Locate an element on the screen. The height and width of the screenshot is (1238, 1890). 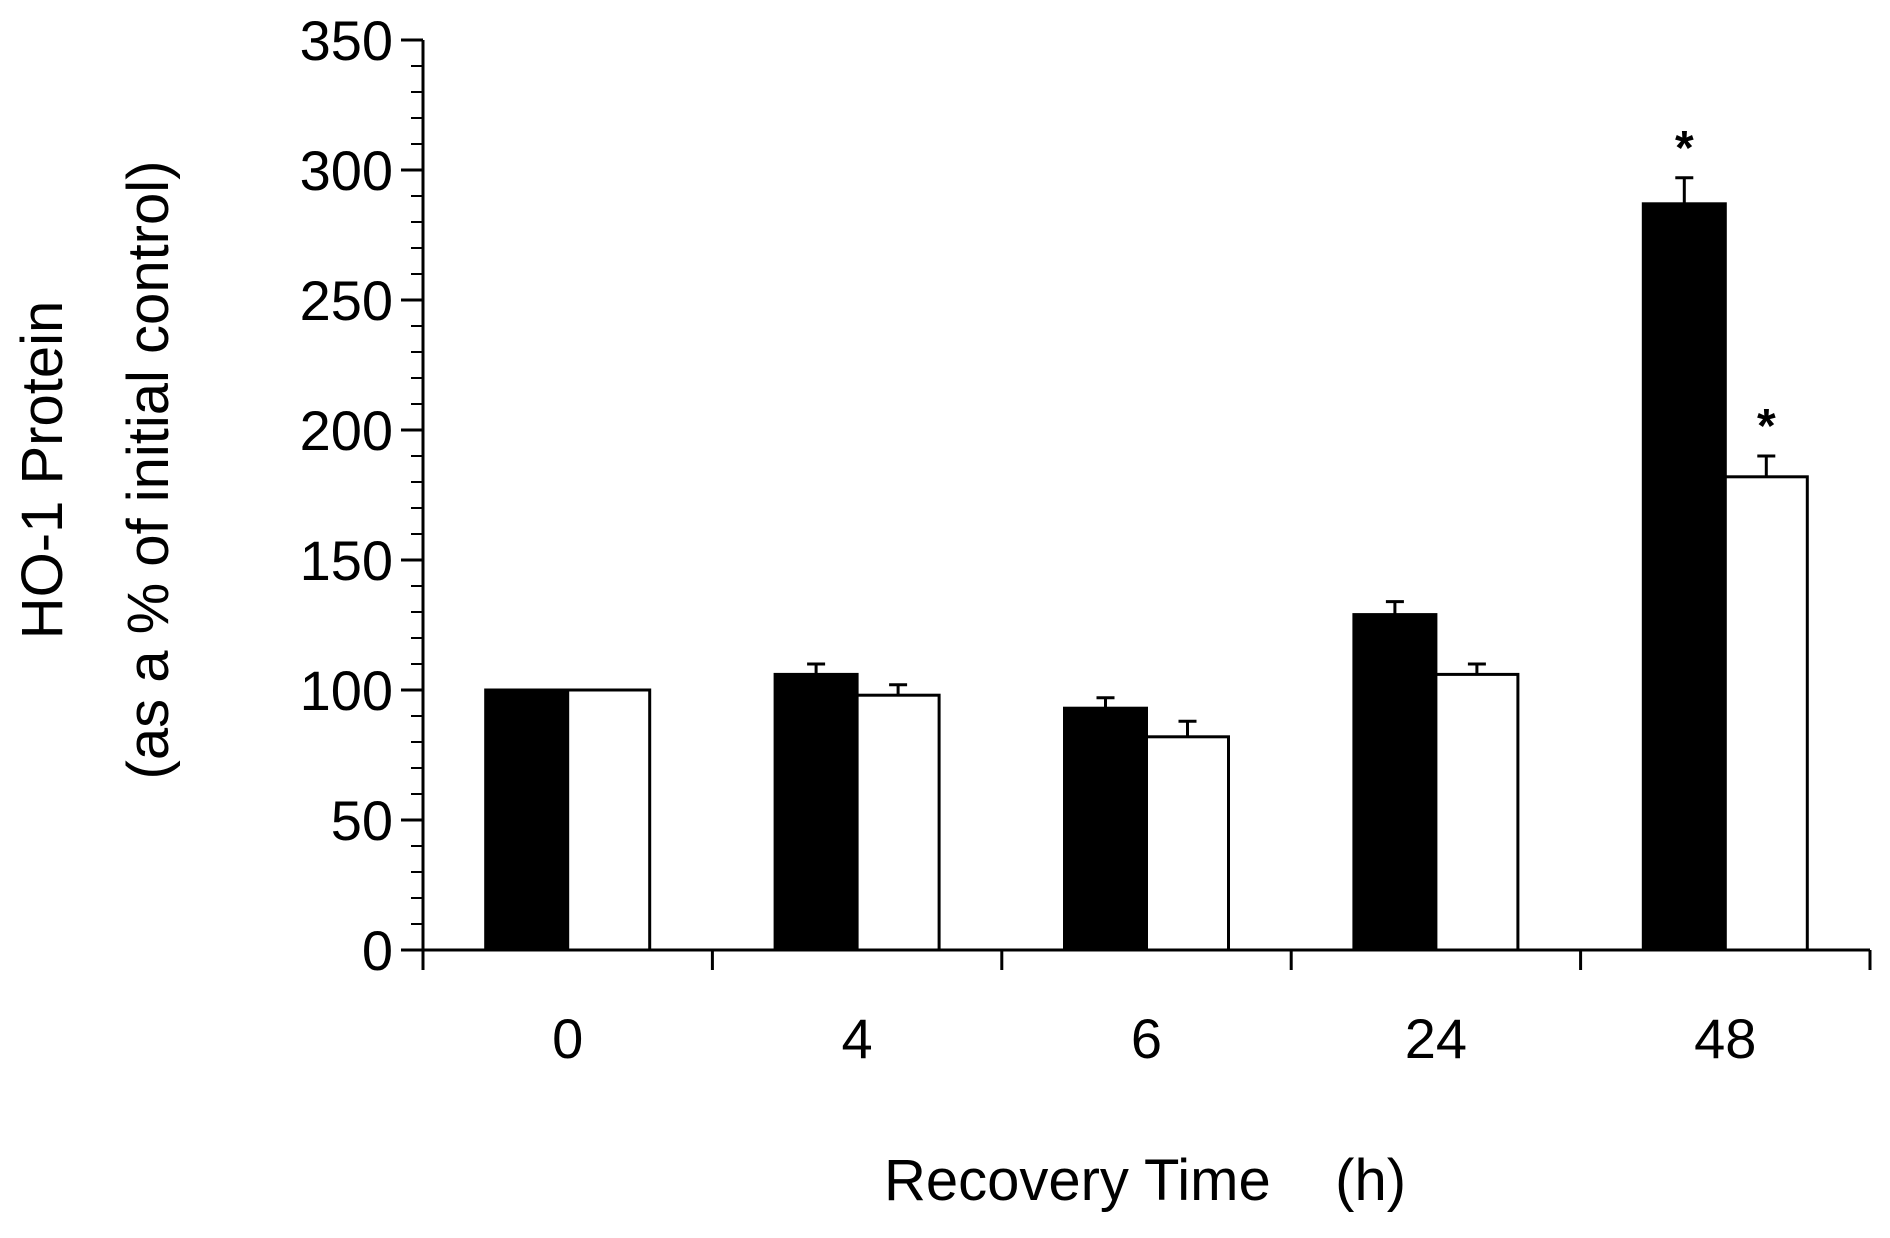
x-axis: 0 4 6 24 48 is located at coordinates (1146, 1009).